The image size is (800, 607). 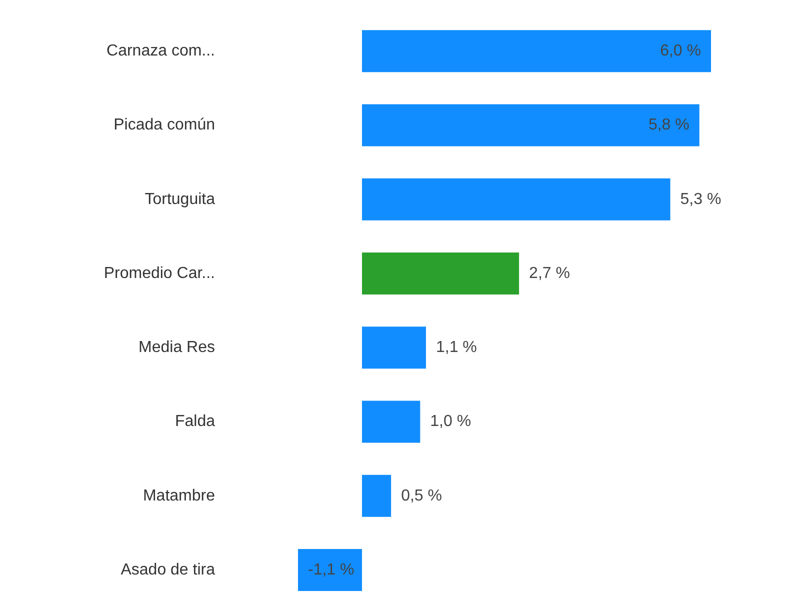 I want to click on y-tick-label: Matambre, so click(x=179, y=495).